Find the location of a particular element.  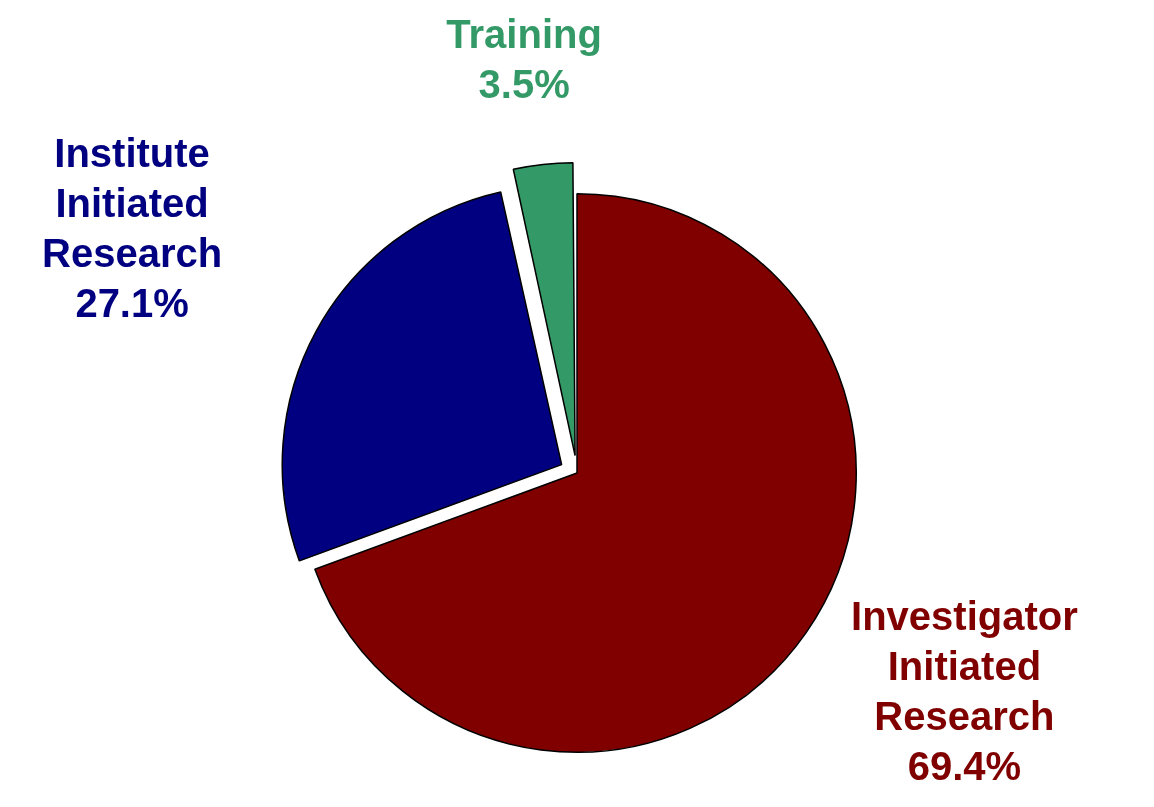

slice-label: Institute Initiated Research is located at coordinates (132, 203).